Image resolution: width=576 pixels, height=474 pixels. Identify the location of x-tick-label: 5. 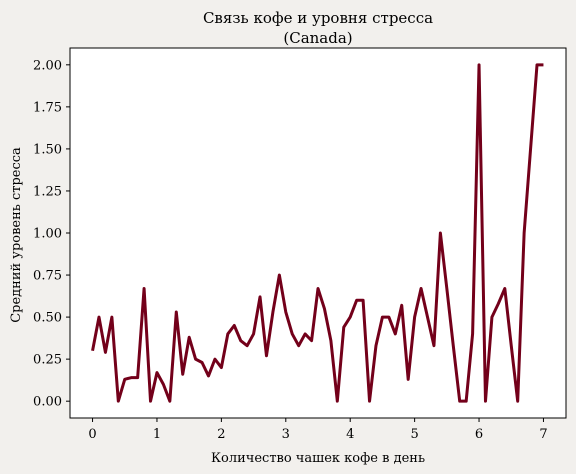
(414, 434).